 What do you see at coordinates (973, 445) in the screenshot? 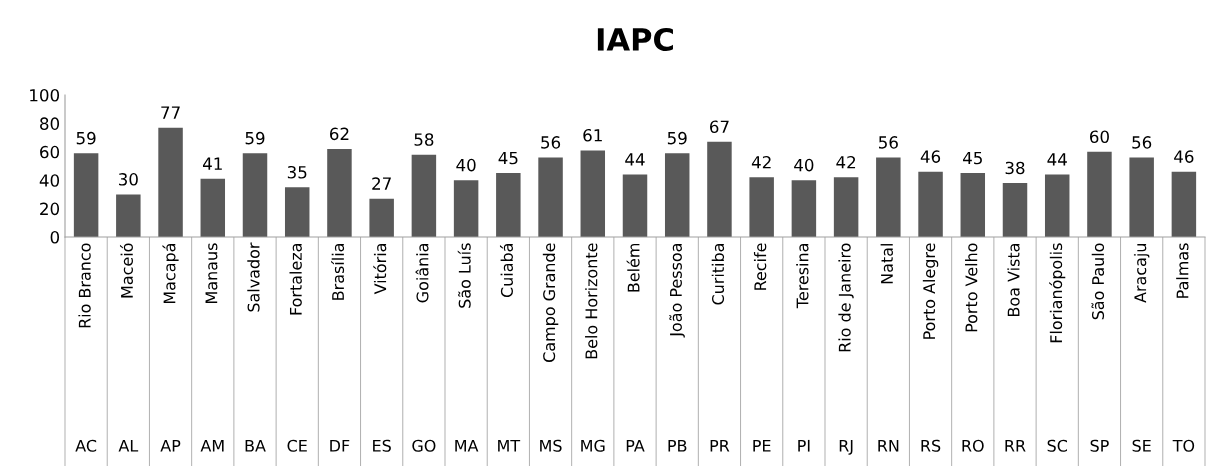
I see `text: RO` at bounding box center [973, 445].